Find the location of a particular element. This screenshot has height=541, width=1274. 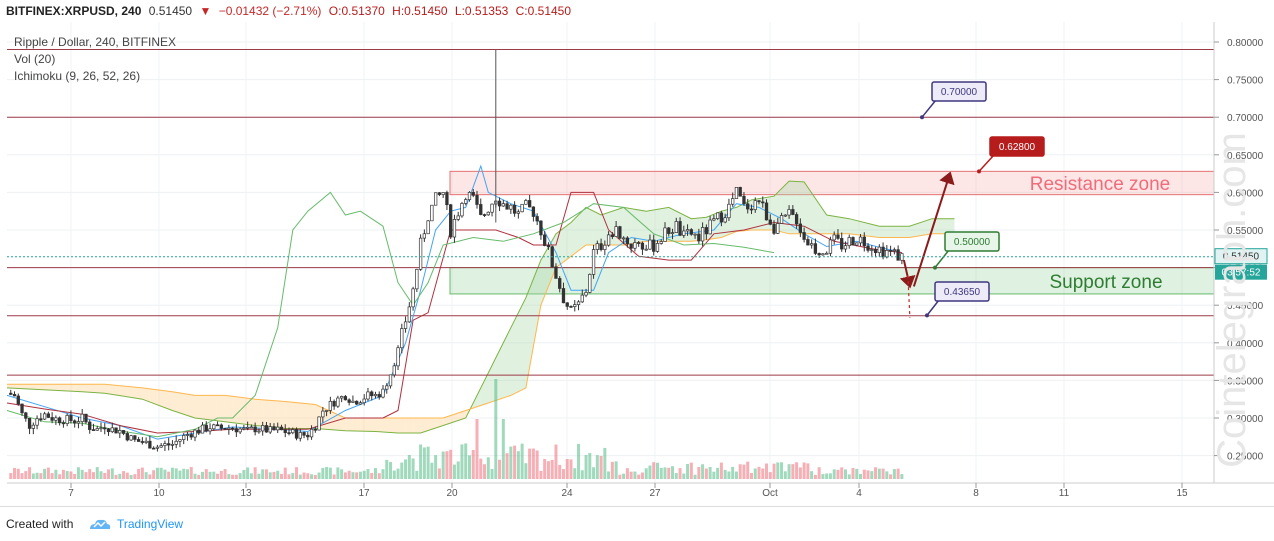

legend-title: Ripple / Dollar, 240, BITFINEX is located at coordinates (95, 42).